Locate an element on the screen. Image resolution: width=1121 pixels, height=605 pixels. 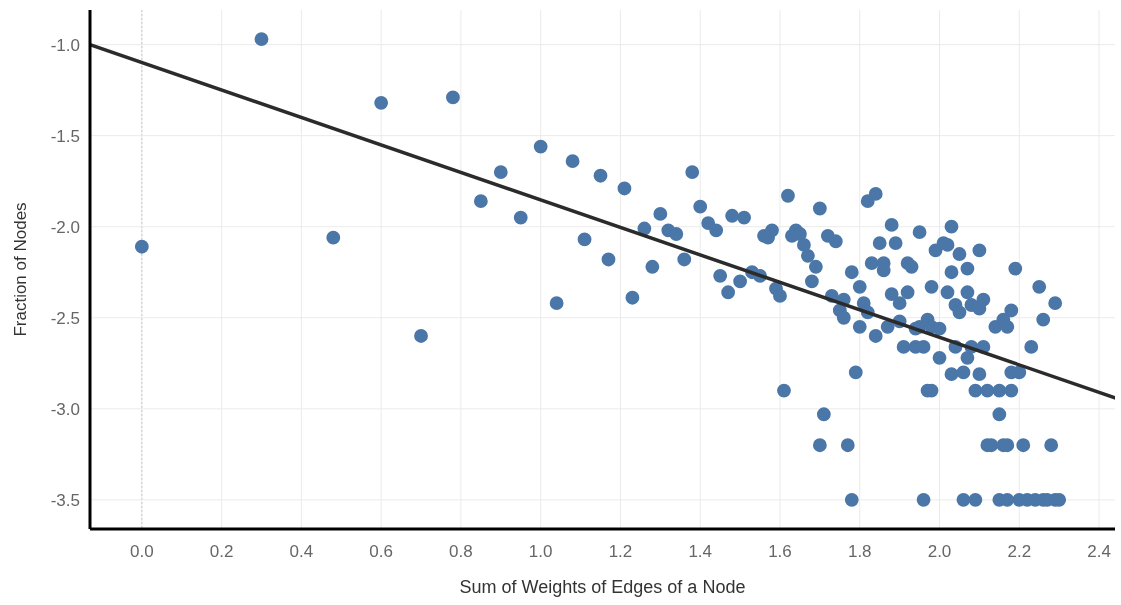
x-tick-label: 0.6 is located at coordinates (381, 551).